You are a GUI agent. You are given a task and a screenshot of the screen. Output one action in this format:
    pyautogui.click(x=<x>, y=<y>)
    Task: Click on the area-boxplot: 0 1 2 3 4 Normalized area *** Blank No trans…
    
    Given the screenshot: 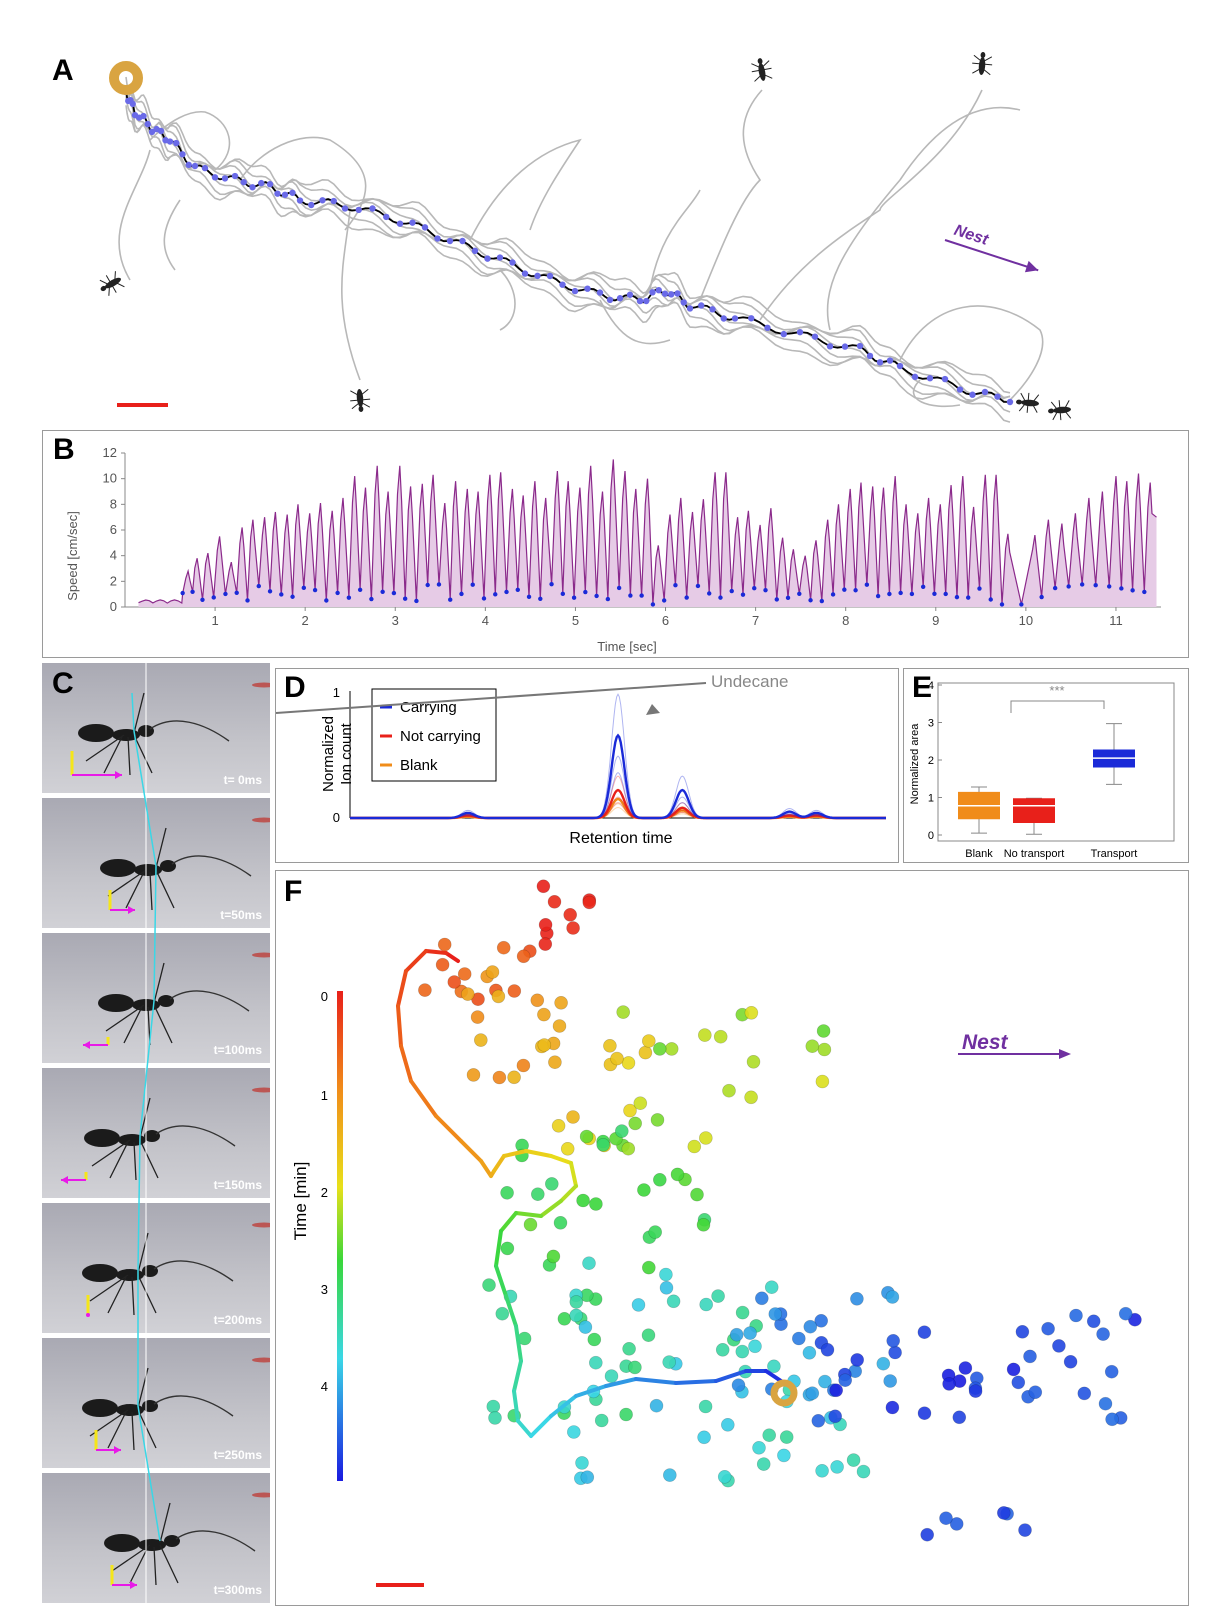 What is the action you would take?
    pyautogui.click(x=1042, y=770)
    